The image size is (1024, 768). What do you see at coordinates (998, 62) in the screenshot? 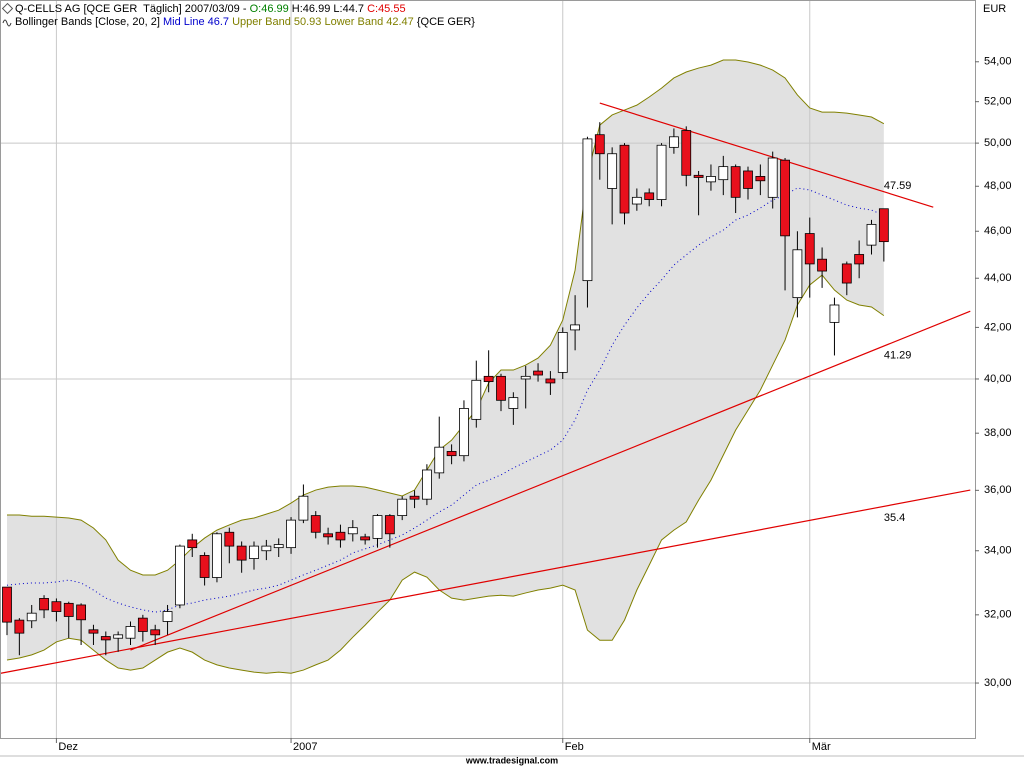
I see `y-tick-label: 54,00` at bounding box center [998, 62].